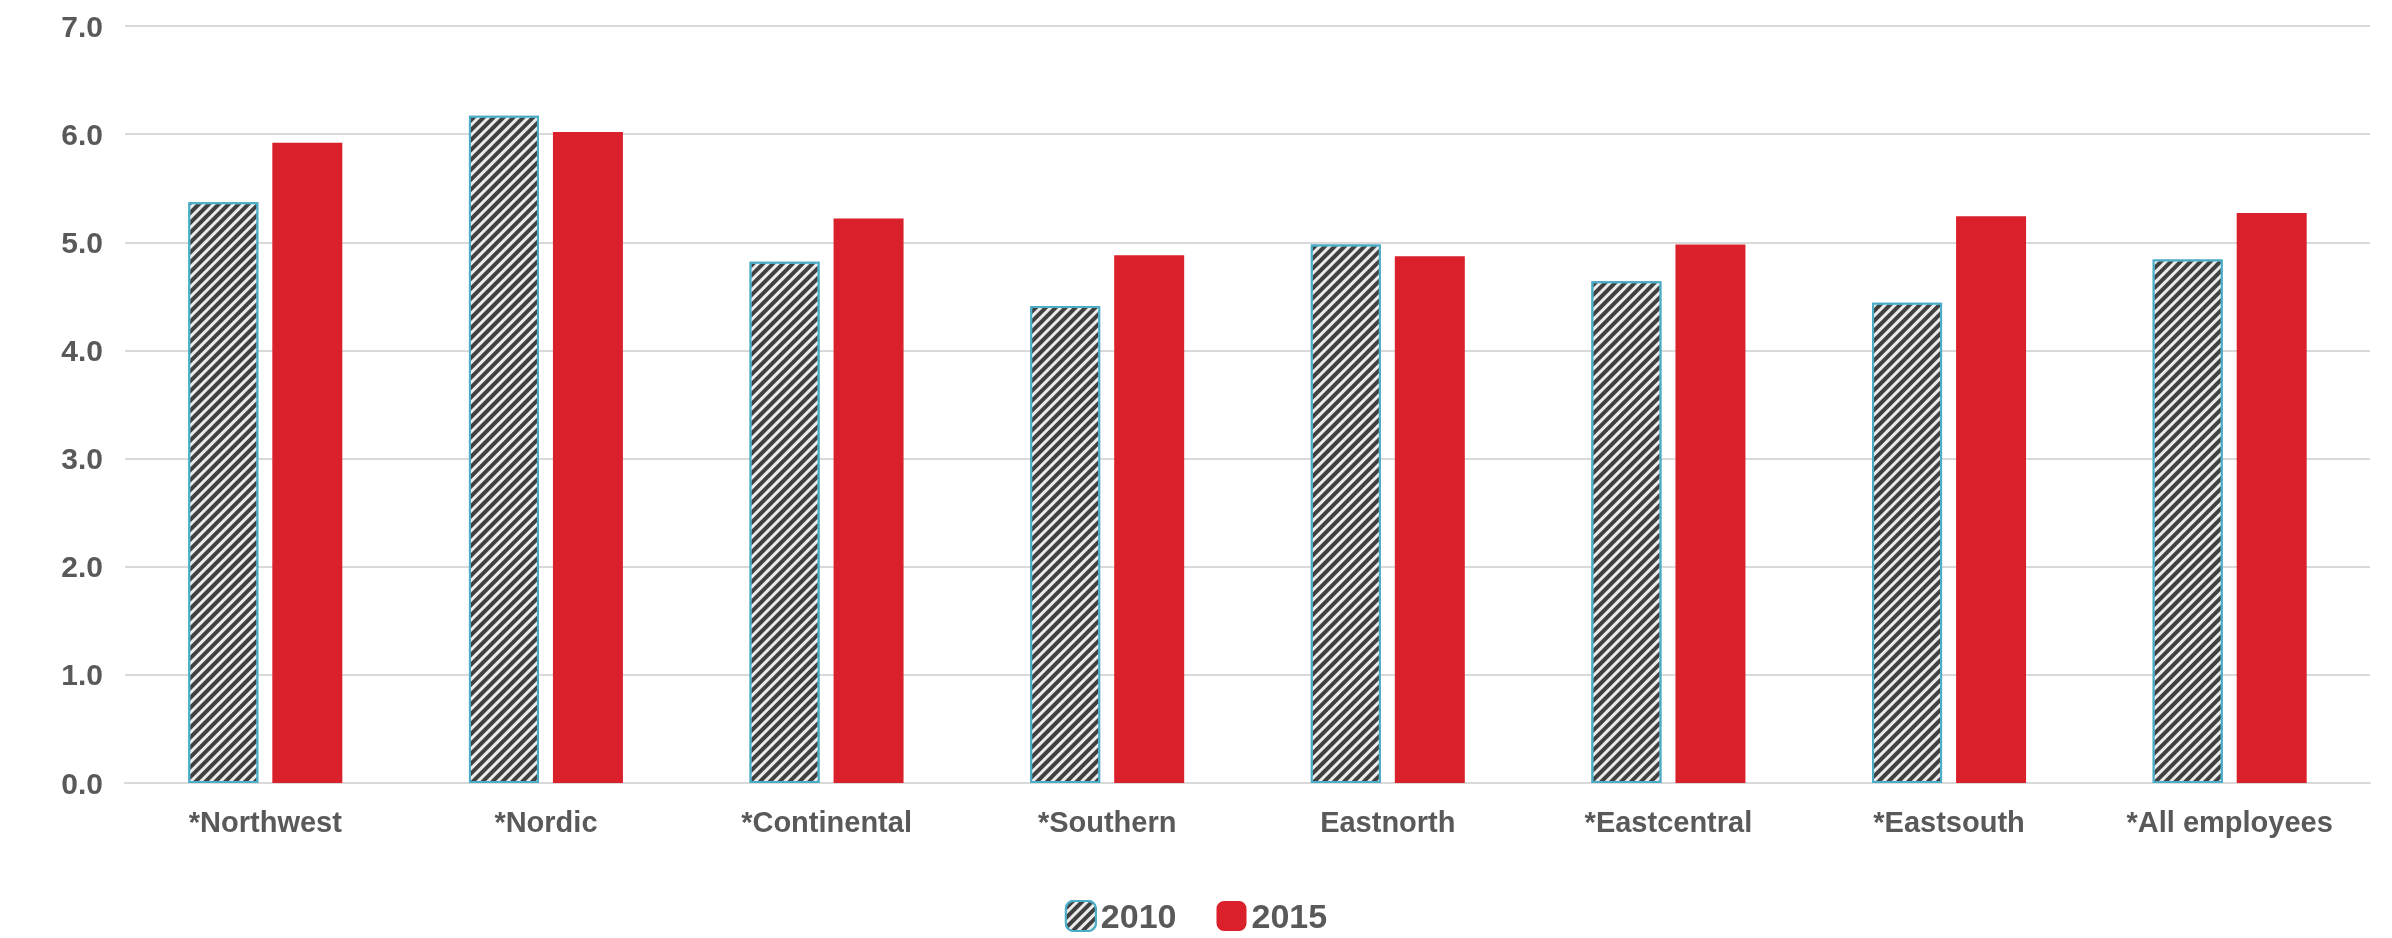 The height and width of the screenshot is (938, 2392). What do you see at coordinates (82, 783) in the screenshot?
I see `y-tick-label: 0.0` at bounding box center [82, 783].